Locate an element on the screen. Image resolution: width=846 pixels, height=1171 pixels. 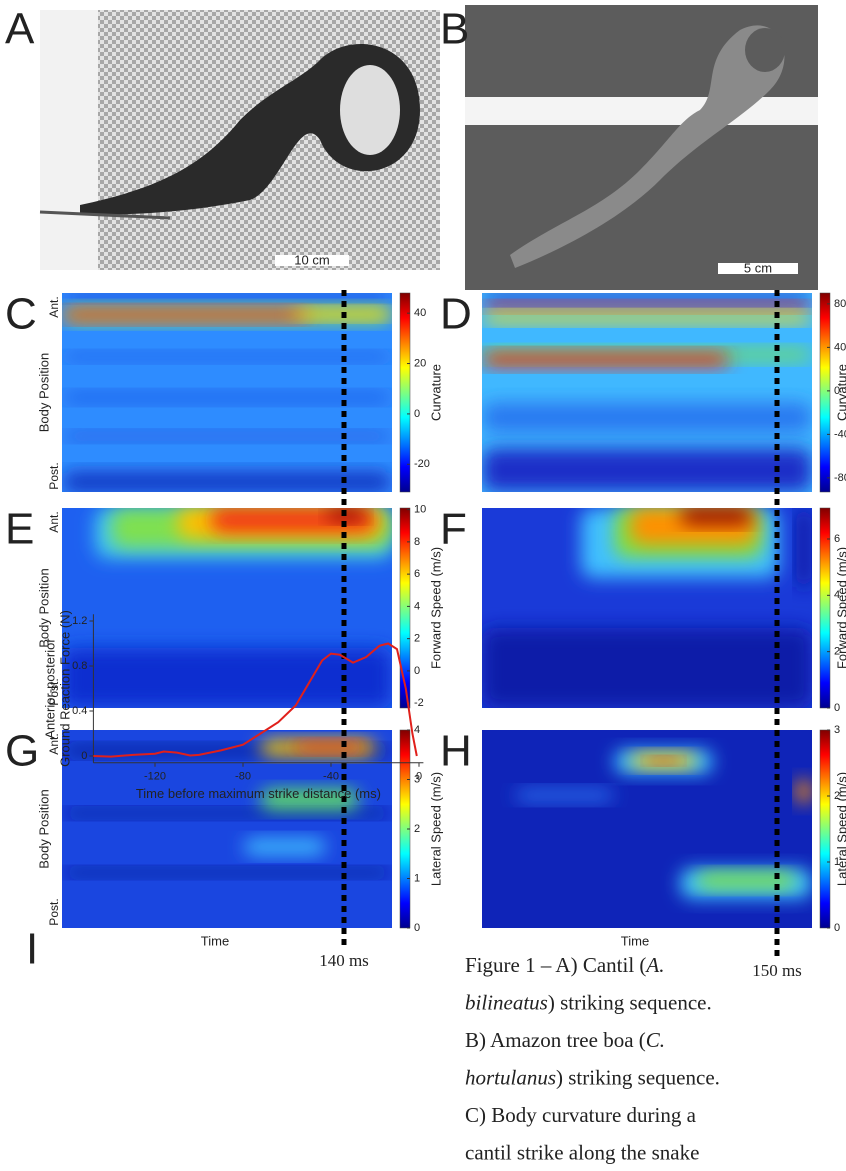
y-axis-label: Ground Reaction Force (N) is located at coordinates (64, 688).